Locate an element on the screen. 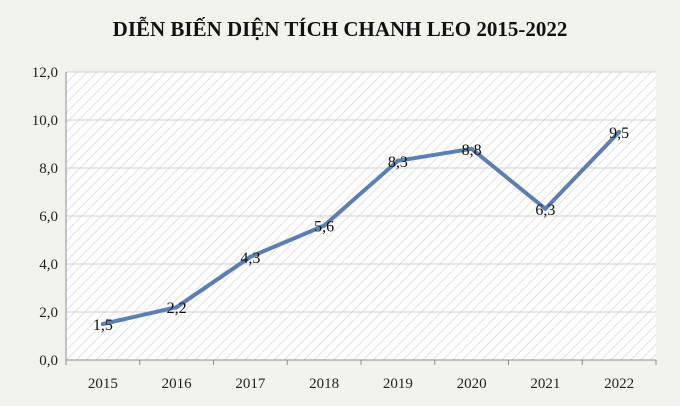  data-label: 1,5 is located at coordinates (103, 325).